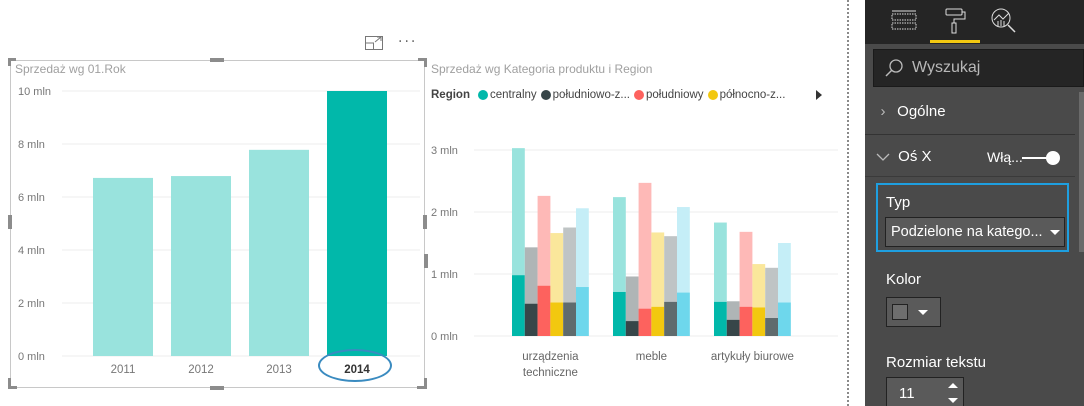 The width and height of the screenshot is (1084, 406). I want to click on resize-handle-top-right, so click(422, 59).